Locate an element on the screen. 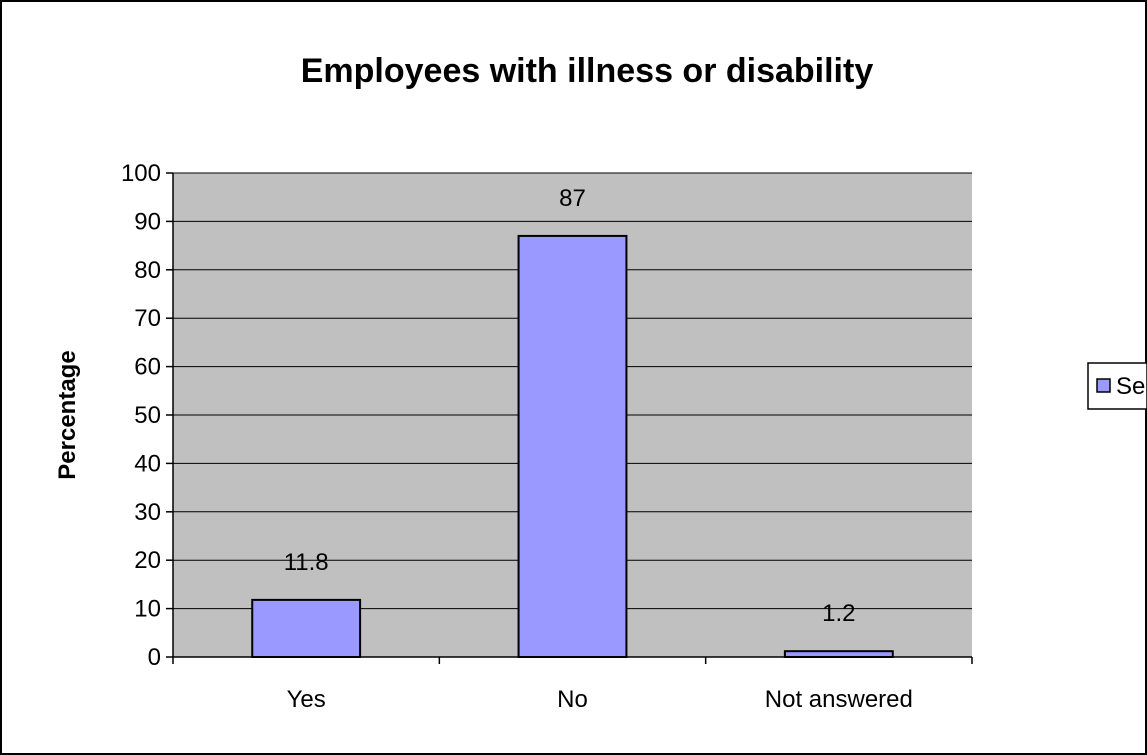 Image resolution: width=1147 pixels, height=755 pixels. bar-yes is located at coordinates (306, 628).